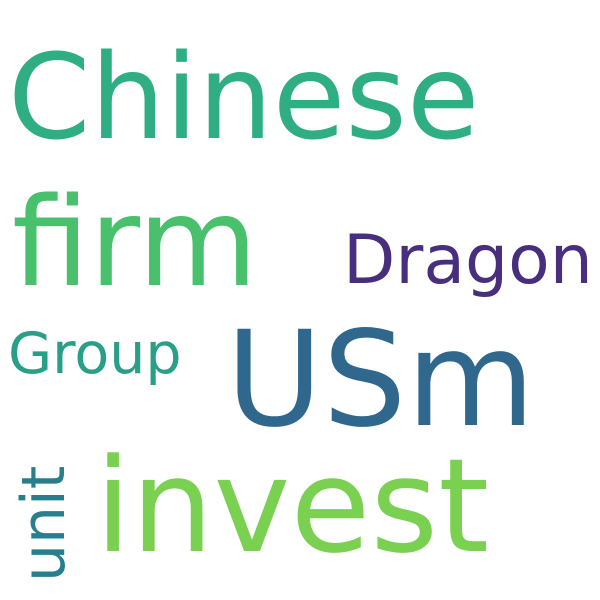  I want to click on word-dragon: Dragon, so click(468, 260).